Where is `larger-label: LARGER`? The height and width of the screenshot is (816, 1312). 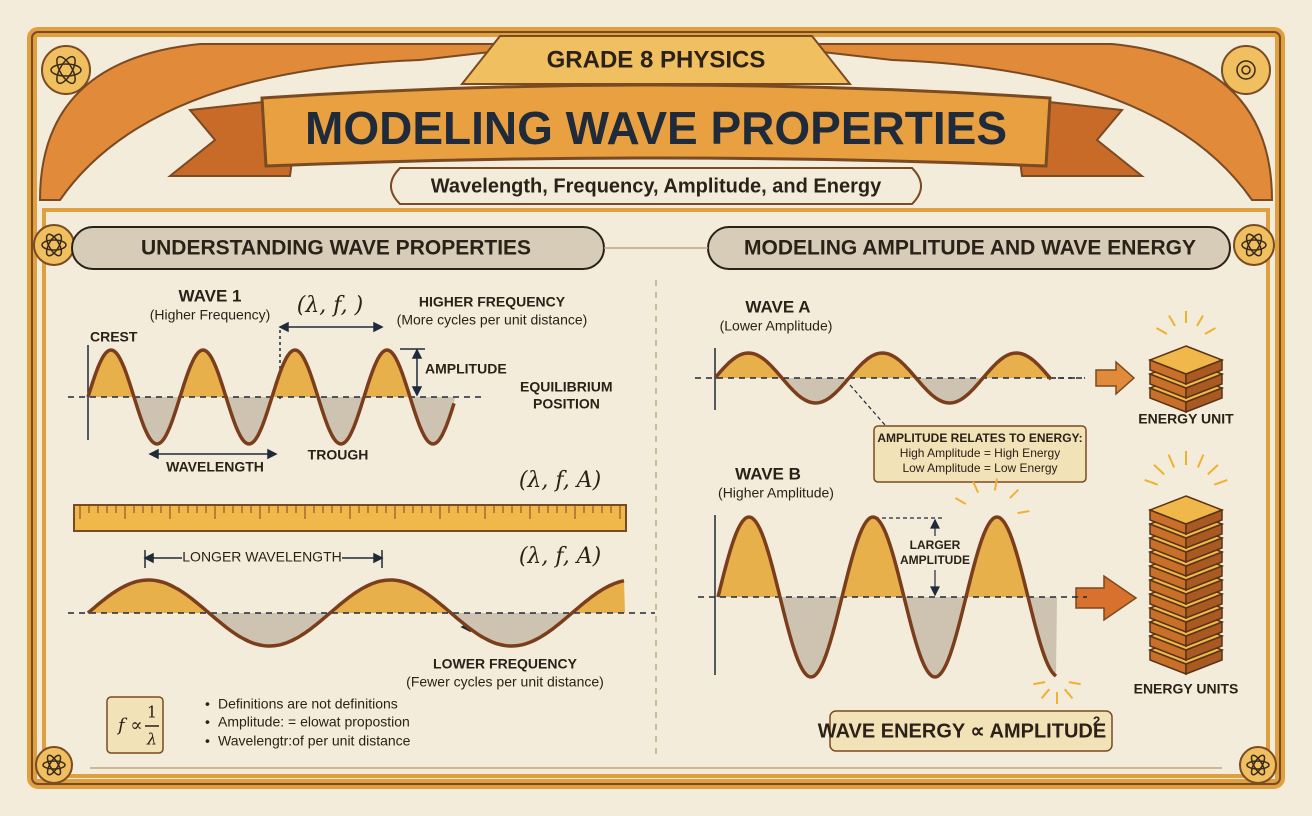 larger-label: LARGER is located at coordinates (935, 545).